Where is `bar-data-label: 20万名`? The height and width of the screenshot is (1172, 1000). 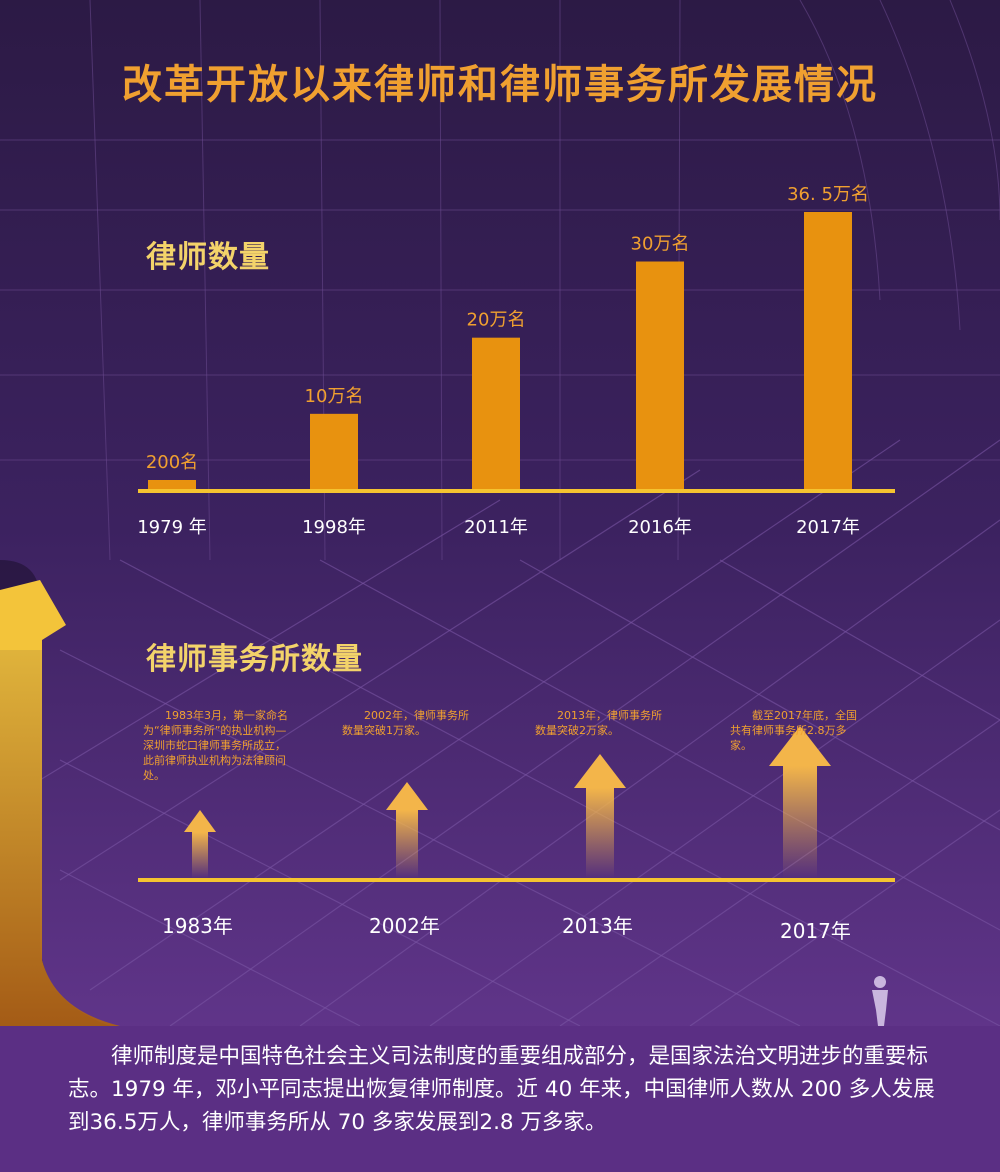
bar-data-label: 20万名 is located at coordinates (496, 320).